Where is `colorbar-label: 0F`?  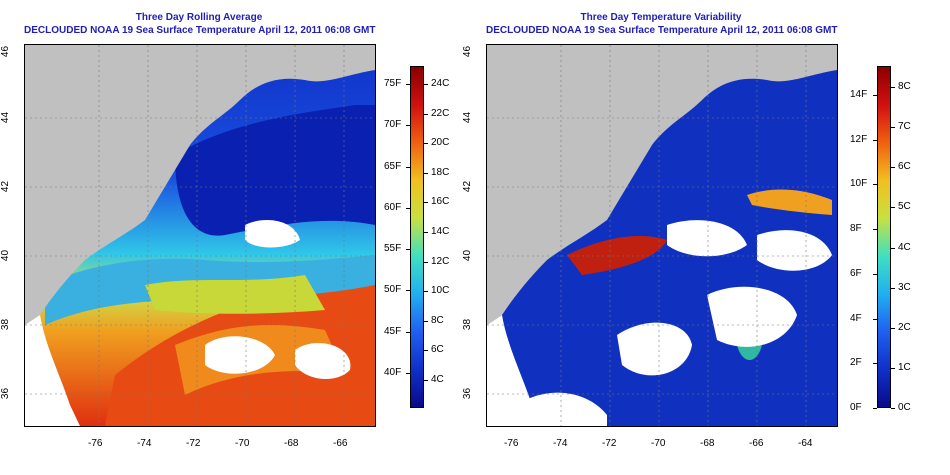 colorbar-label: 0F is located at coordinates (856, 407).